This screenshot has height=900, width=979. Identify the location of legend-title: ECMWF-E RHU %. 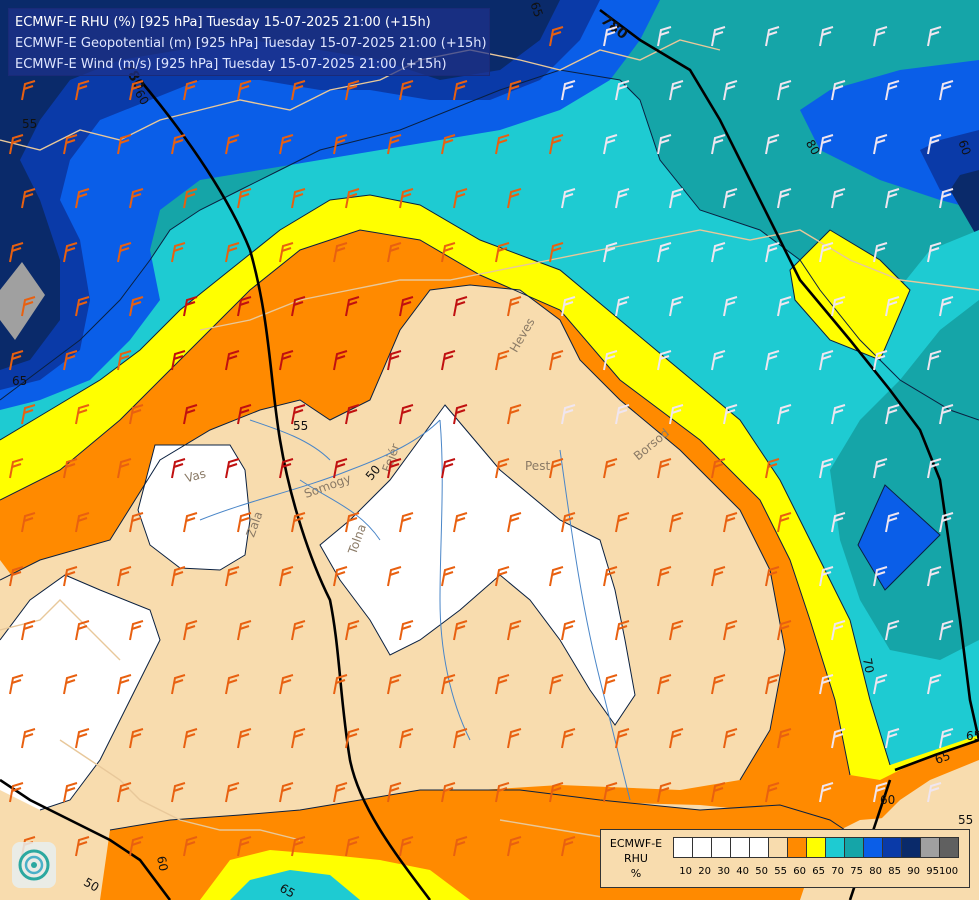
(636, 858).